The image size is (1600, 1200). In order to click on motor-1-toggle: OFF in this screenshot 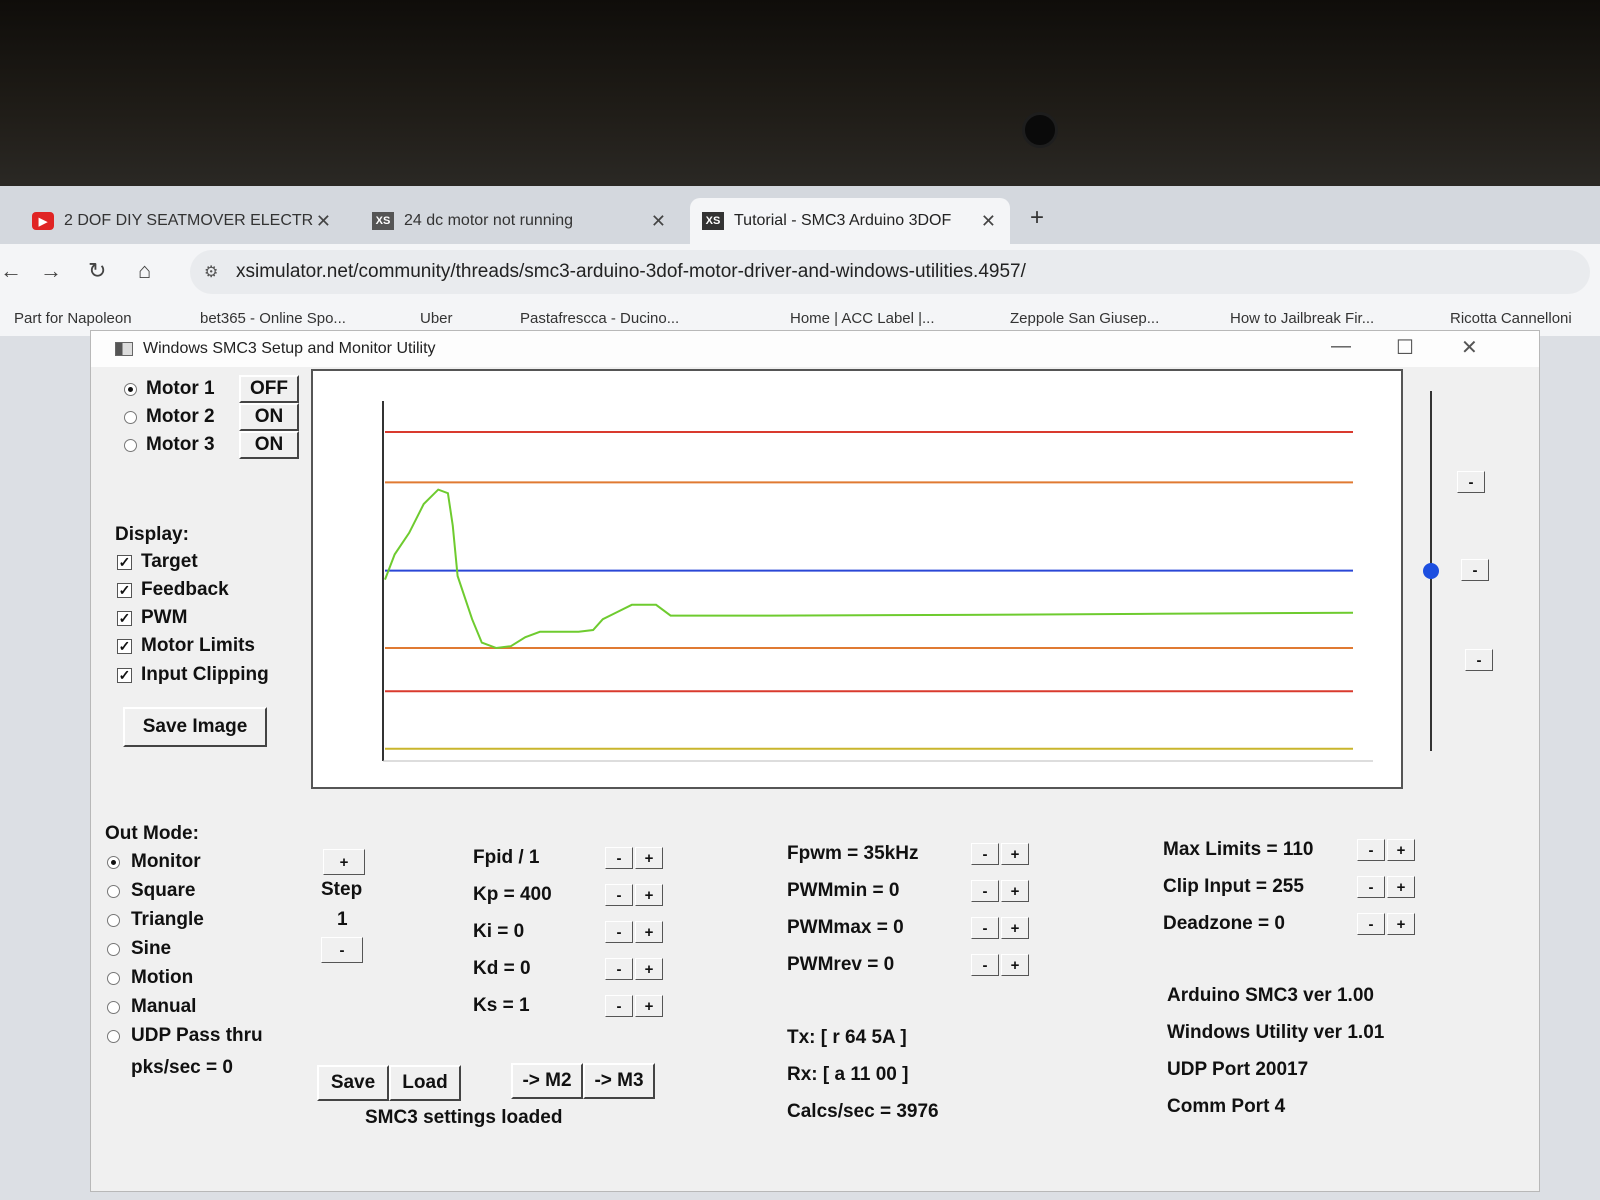, I will do `click(269, 389)`.